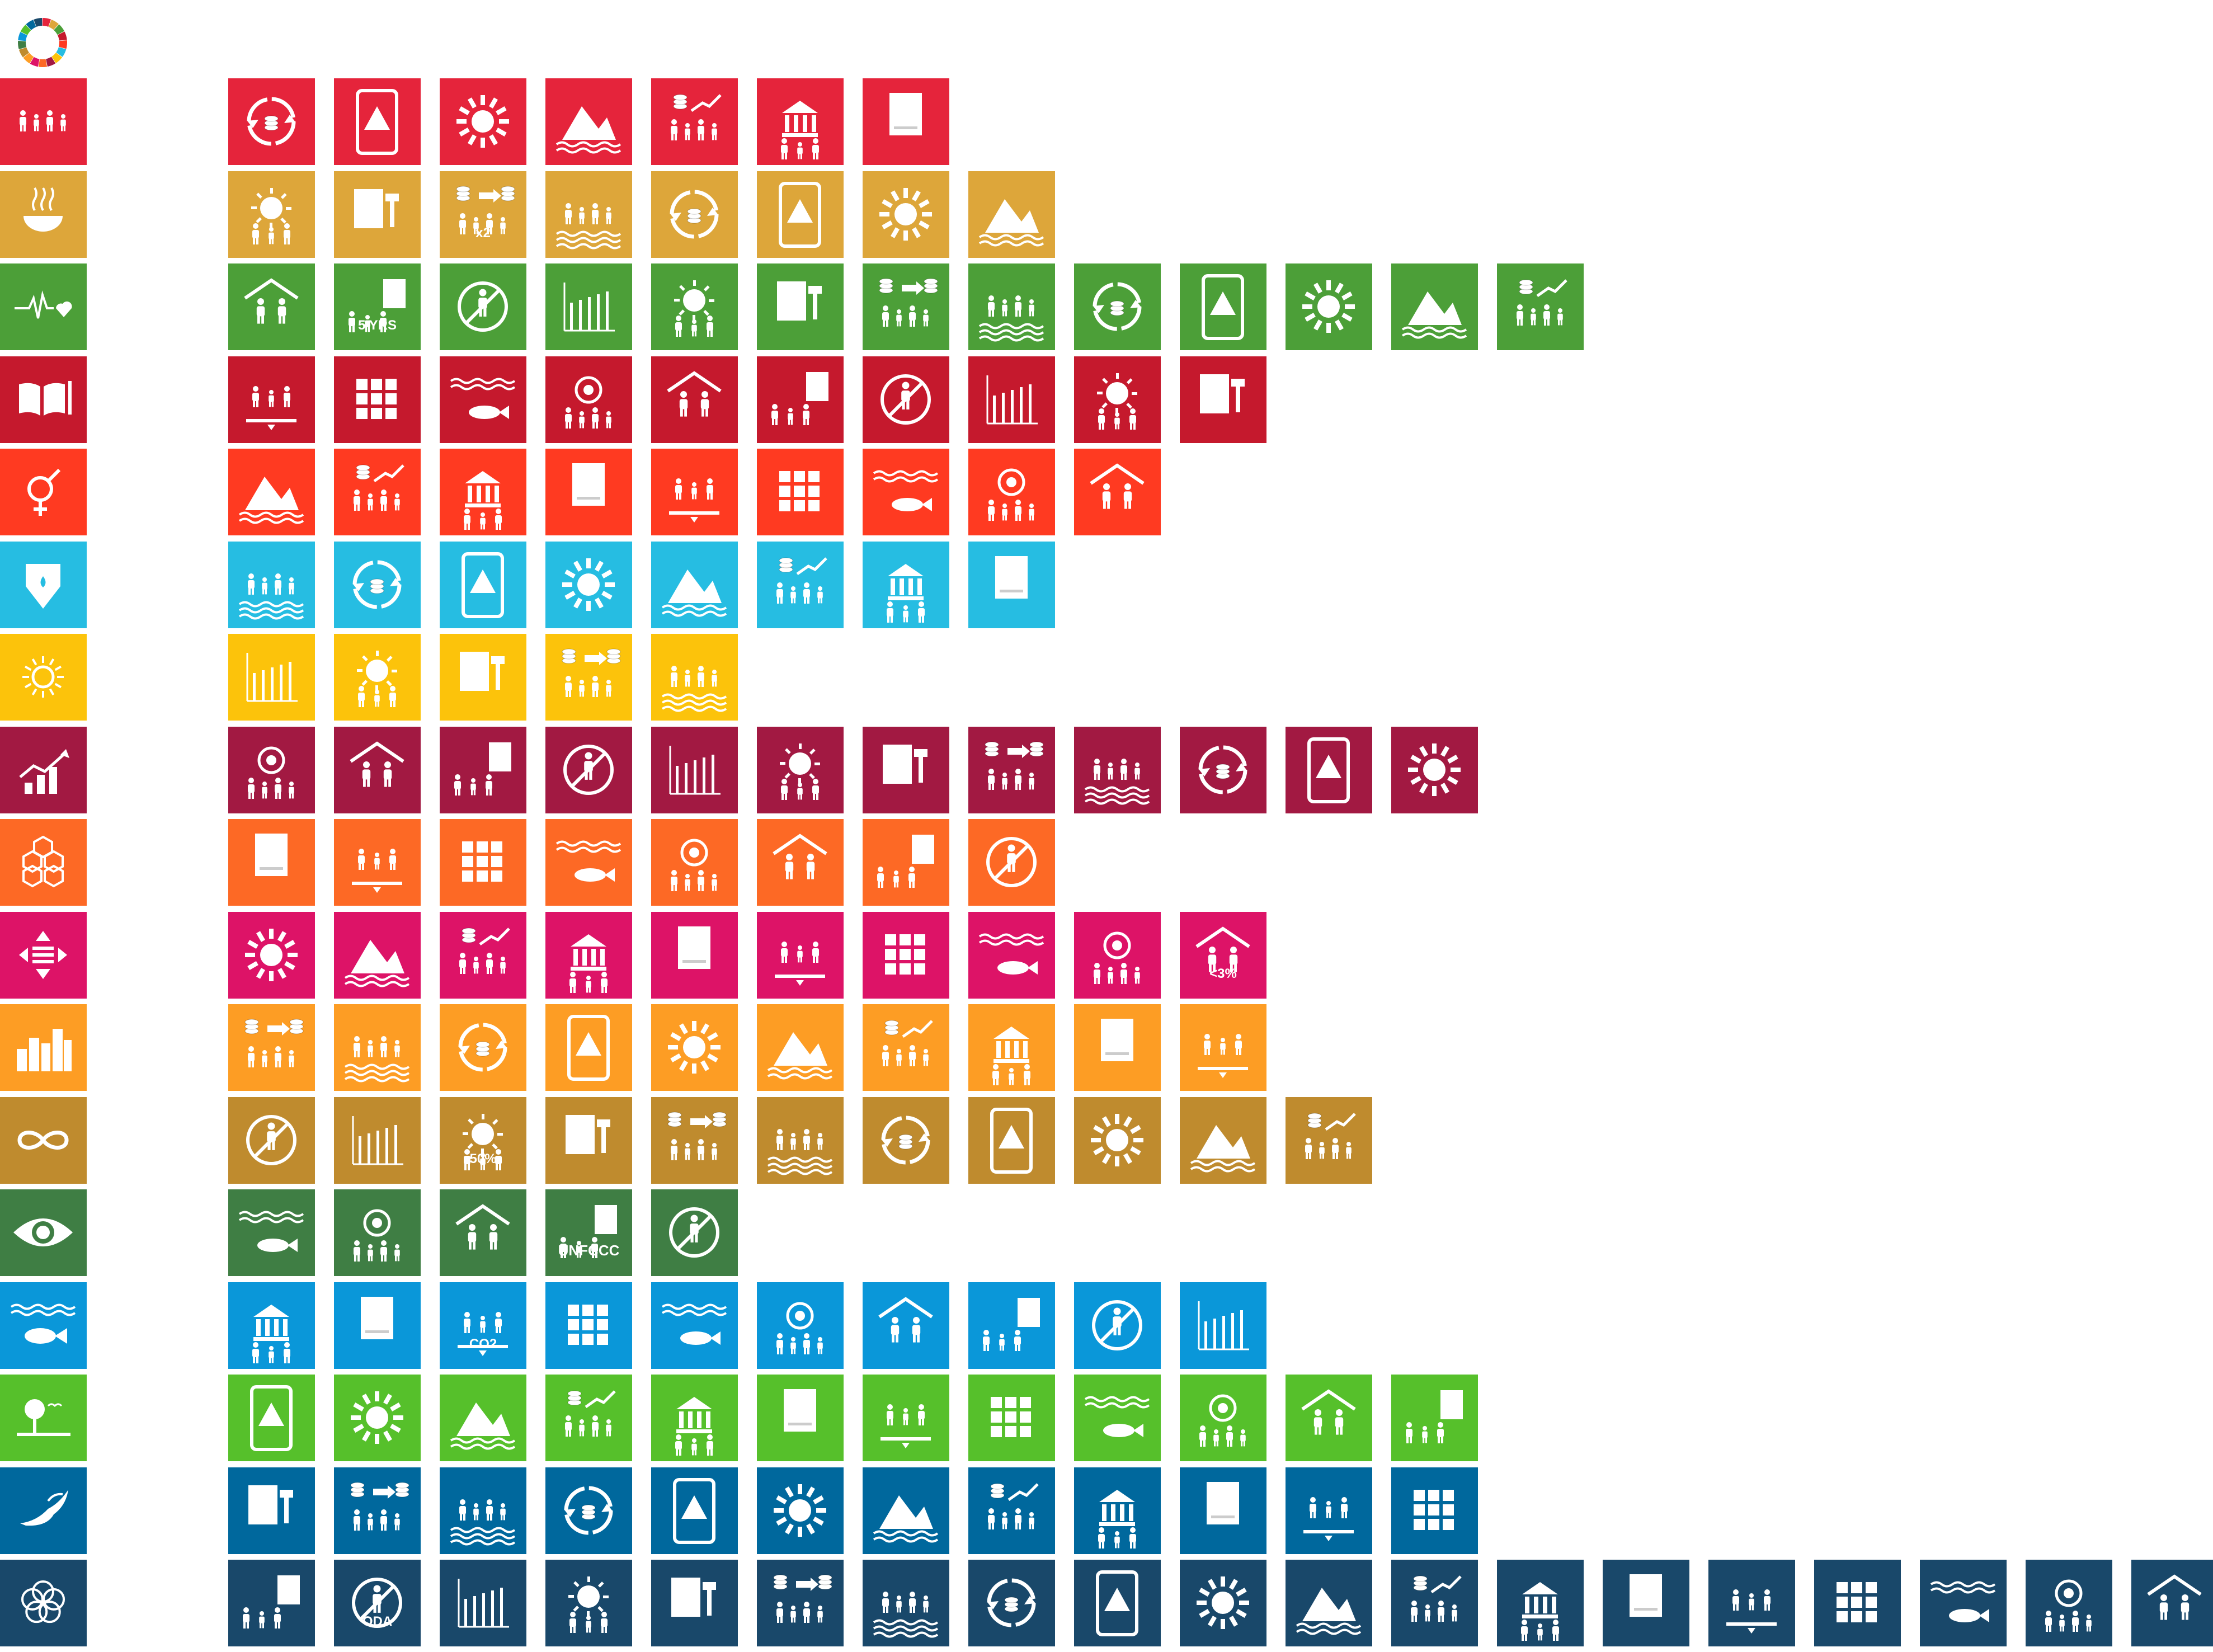  What do you see at coordinates (800, 306) in the screenshot?
I see `target-3-6-tile` at bounding box center [800, 306].